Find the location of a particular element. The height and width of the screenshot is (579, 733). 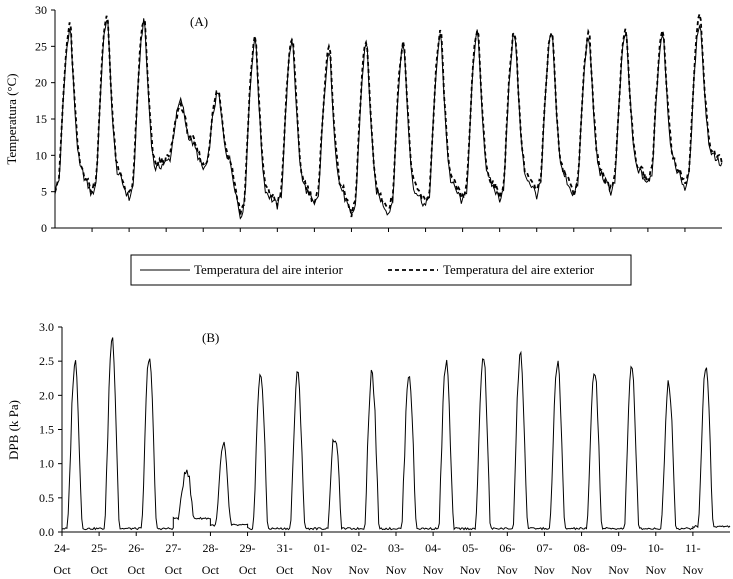

panel-b-x-tick-label-day: 08- is located at coordinates (582, 548).